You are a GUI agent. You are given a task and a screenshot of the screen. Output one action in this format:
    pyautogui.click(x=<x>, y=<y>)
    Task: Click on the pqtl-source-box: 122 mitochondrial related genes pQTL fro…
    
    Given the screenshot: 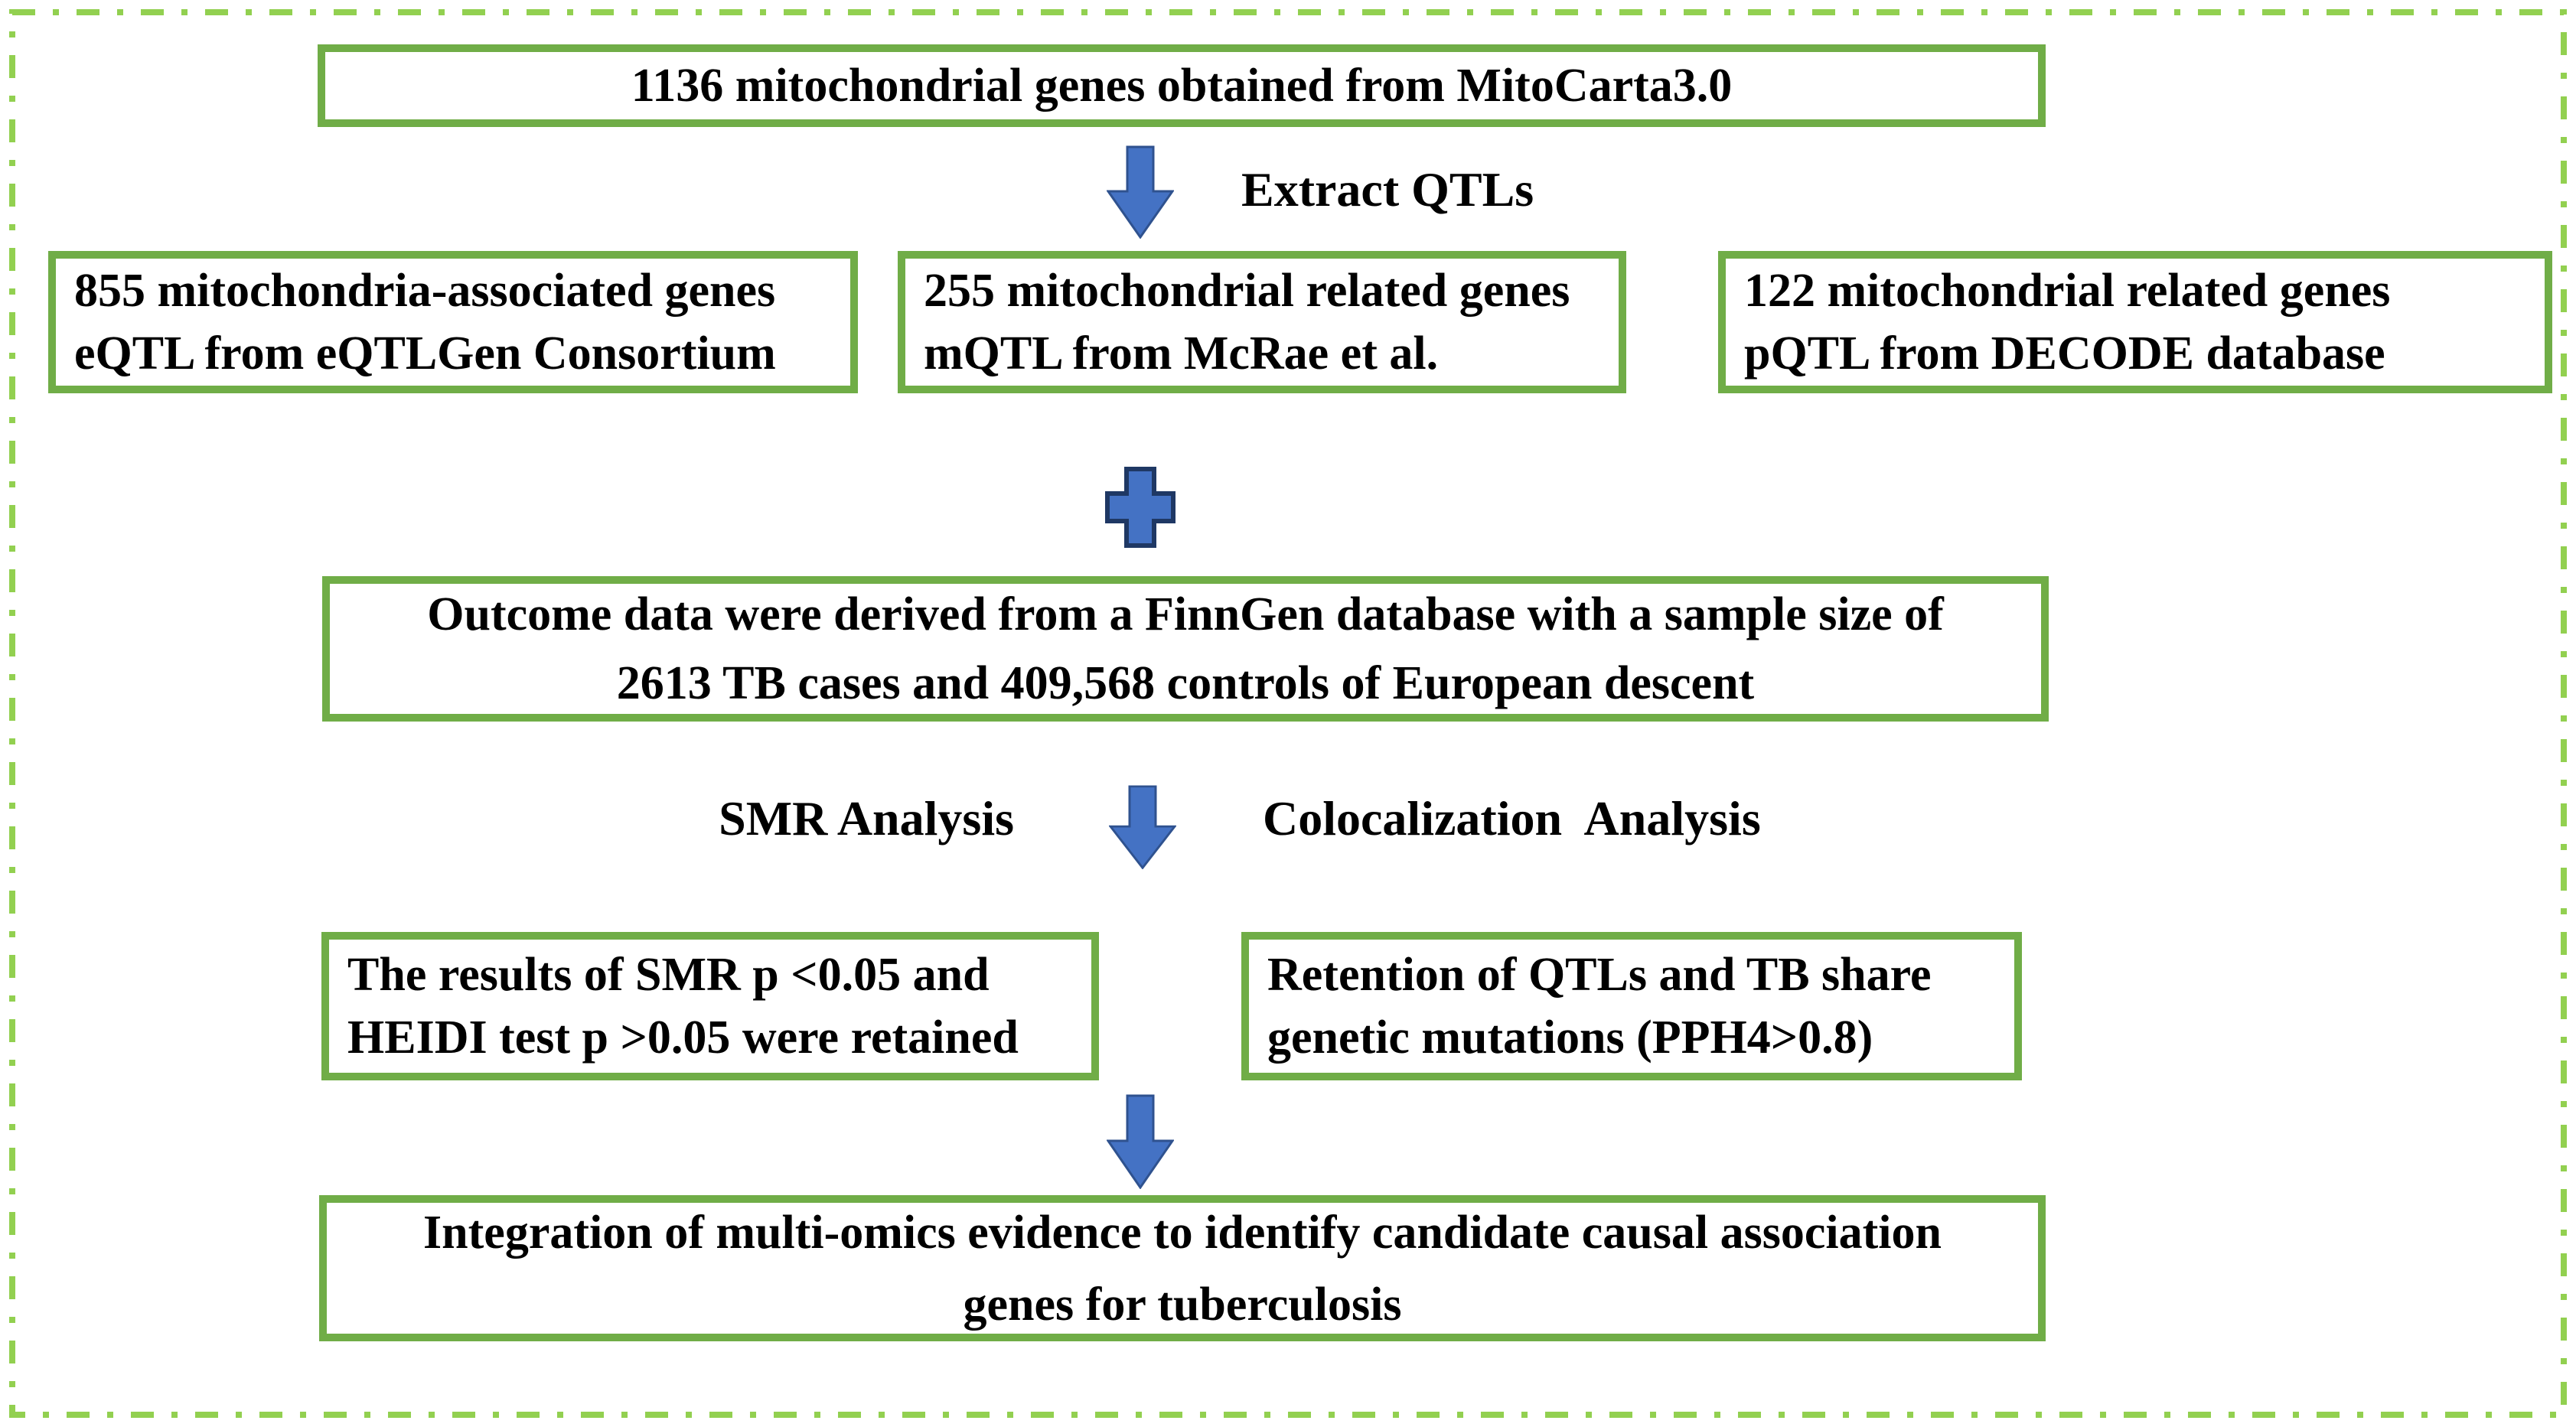 What is the action you would take?
    pyautogui.click(x=2135, y=322)
    